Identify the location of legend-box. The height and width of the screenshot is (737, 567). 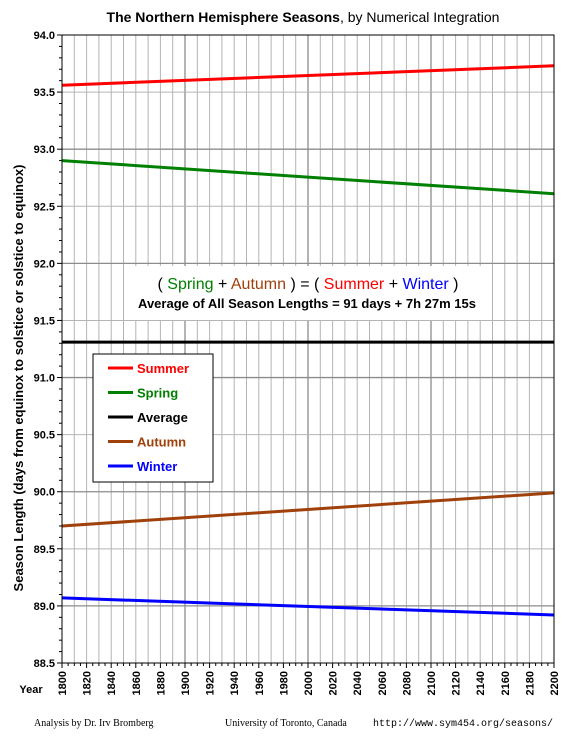
(153, 418).